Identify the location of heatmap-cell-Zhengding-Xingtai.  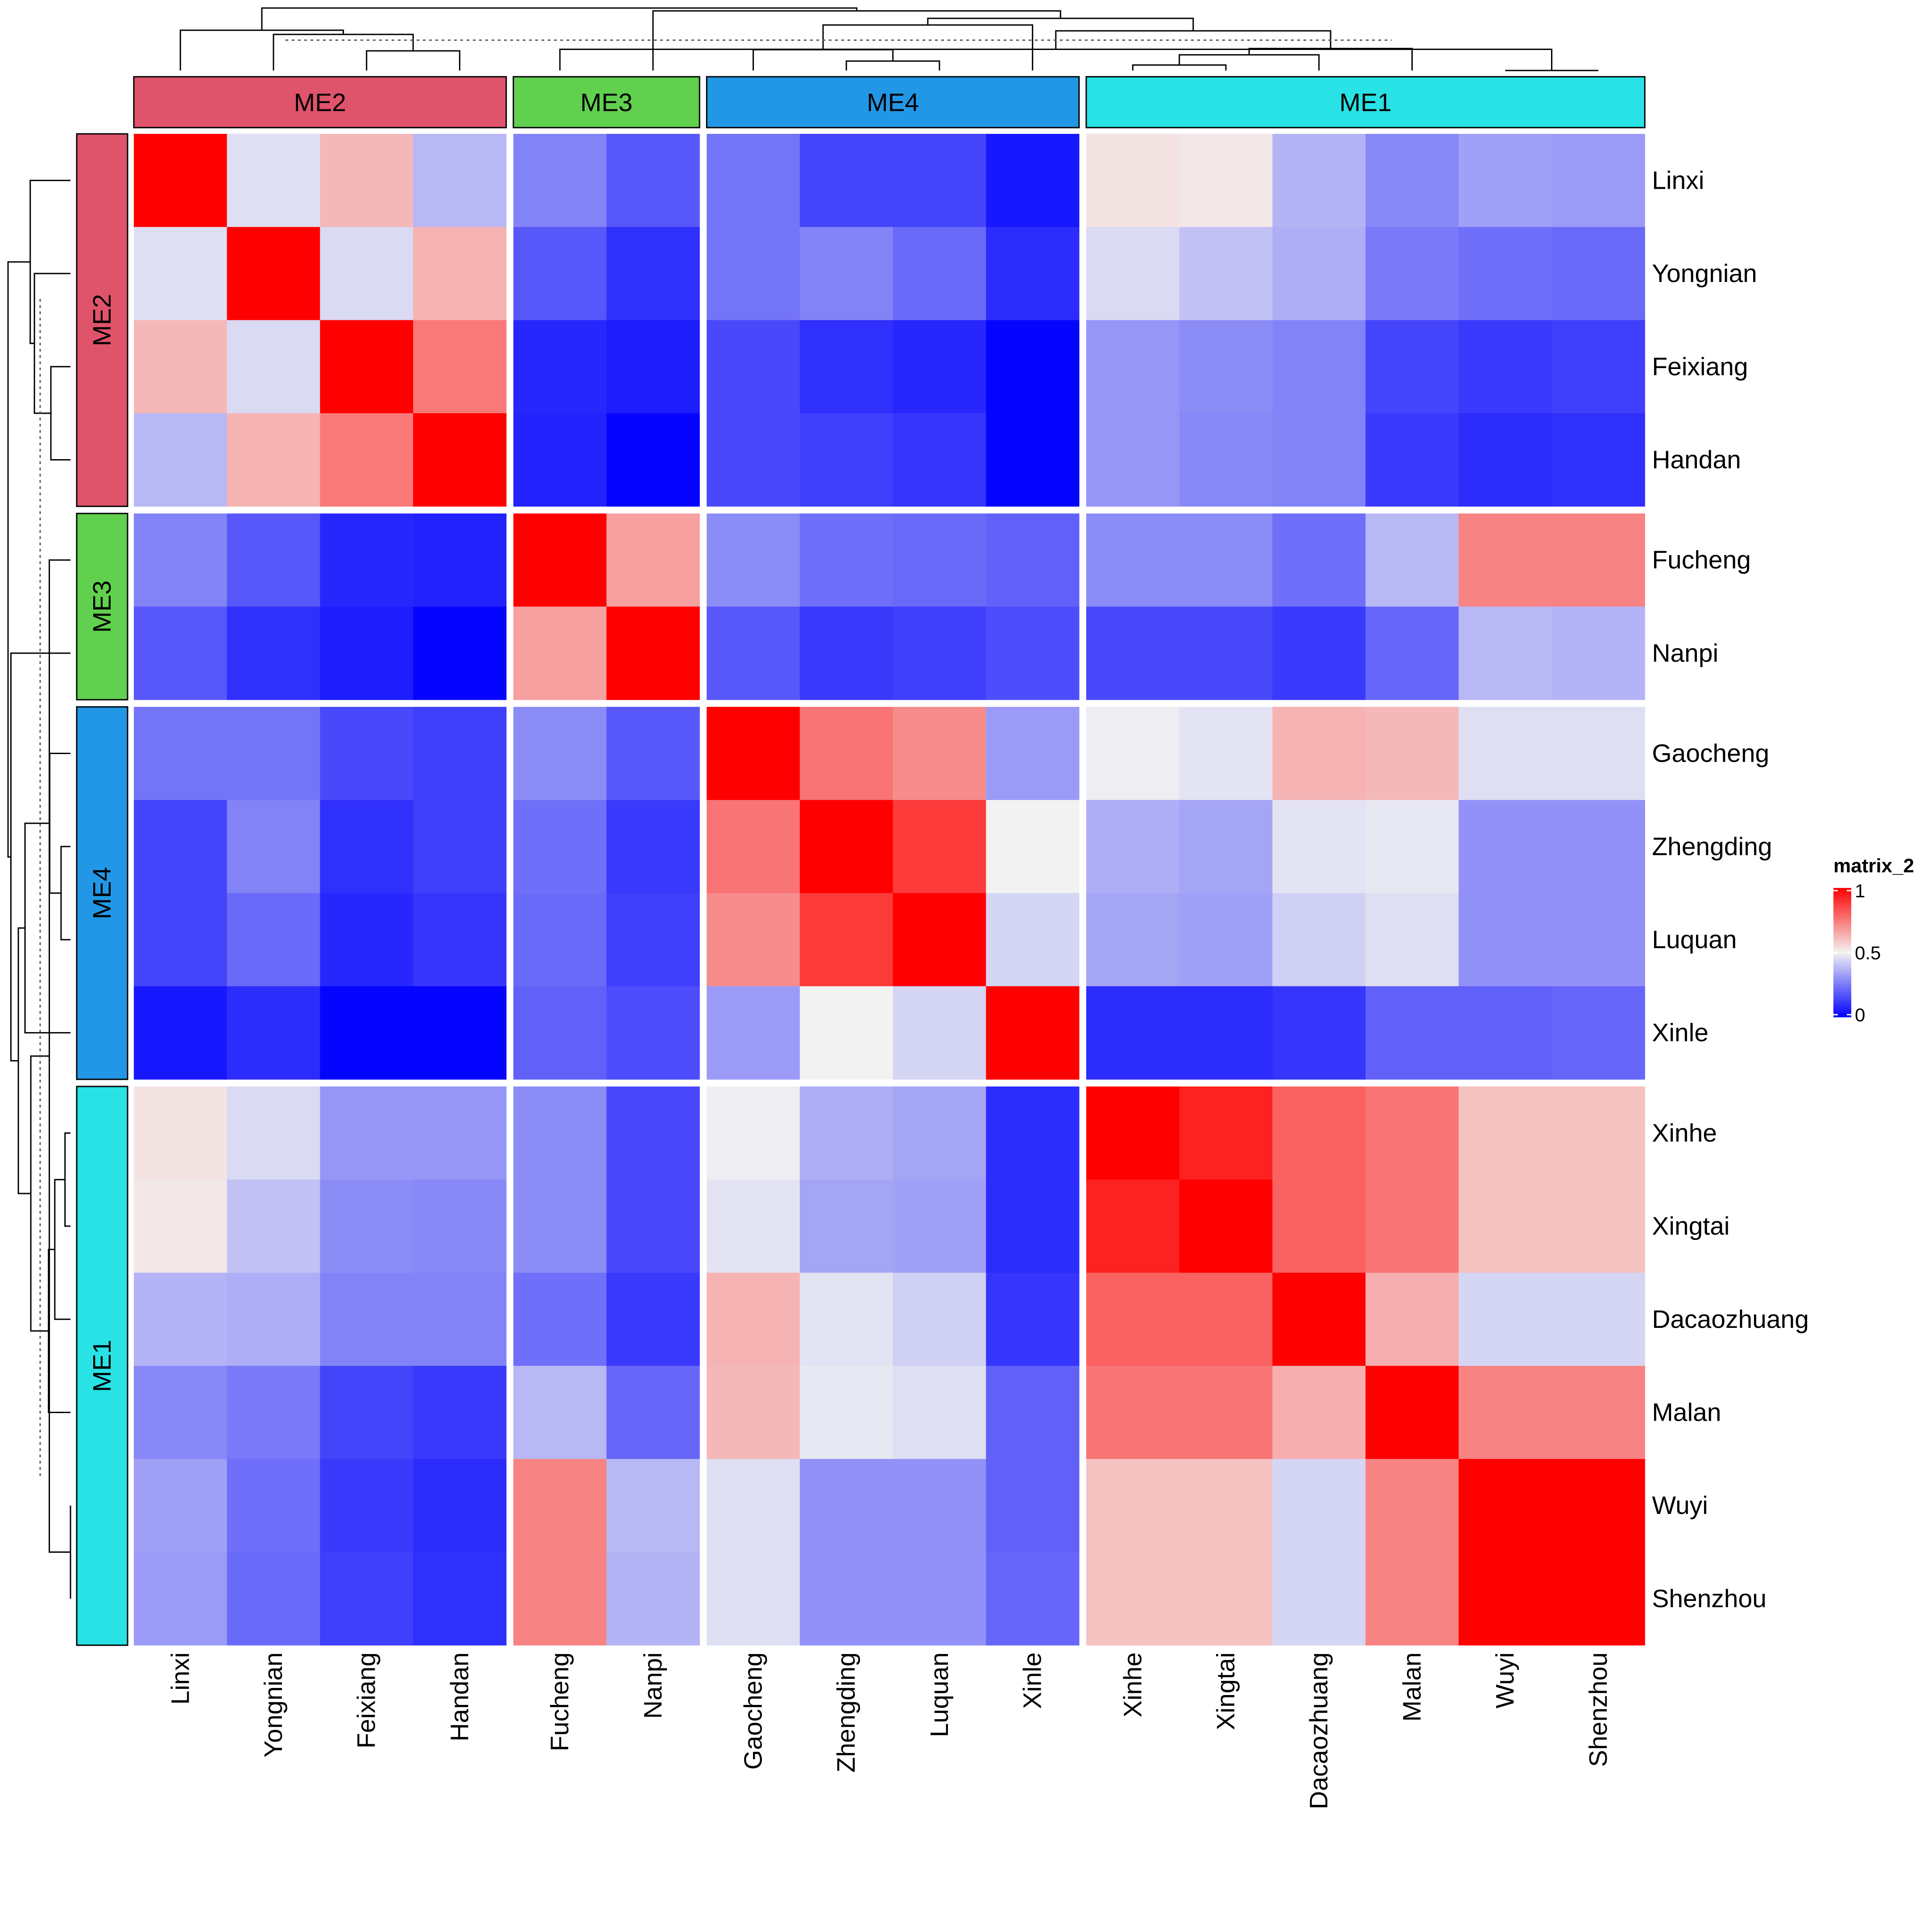
(1226, 847).